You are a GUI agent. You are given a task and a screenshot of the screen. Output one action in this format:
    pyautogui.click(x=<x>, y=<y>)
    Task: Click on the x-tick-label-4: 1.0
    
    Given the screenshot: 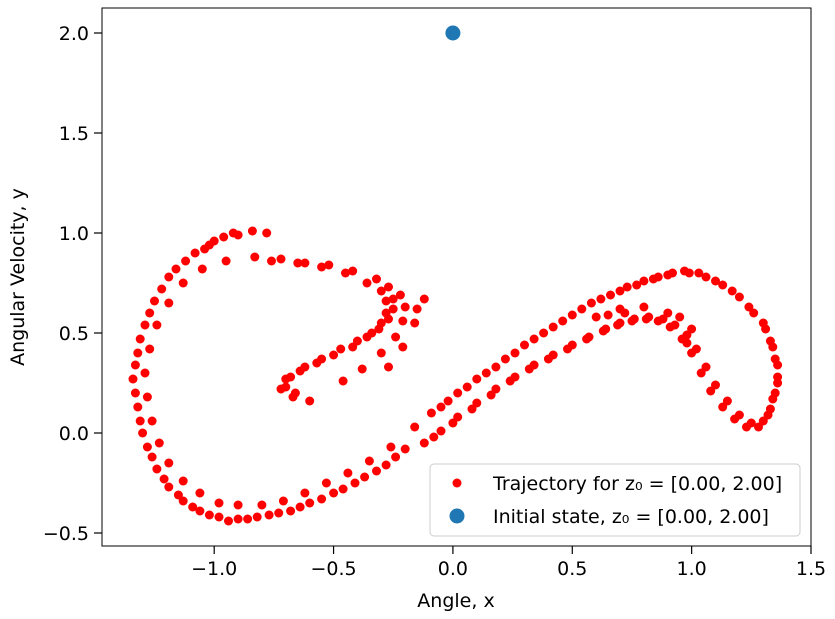 What is the action you would take?
    pyautogui.click(x=692, y=569)
    